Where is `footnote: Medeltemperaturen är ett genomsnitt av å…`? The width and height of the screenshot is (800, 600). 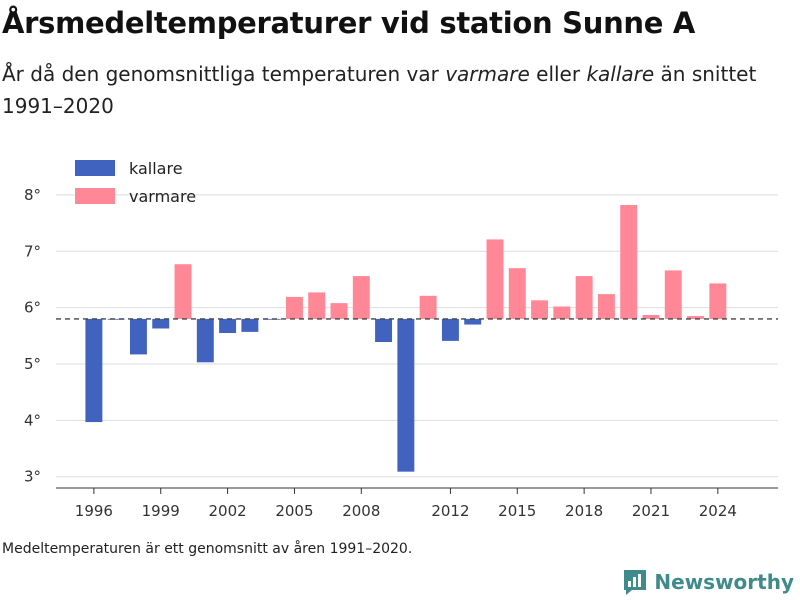 footnote: Medeltemperaturen är ett genomsnitt av å… is located at coordinates (207, 549).